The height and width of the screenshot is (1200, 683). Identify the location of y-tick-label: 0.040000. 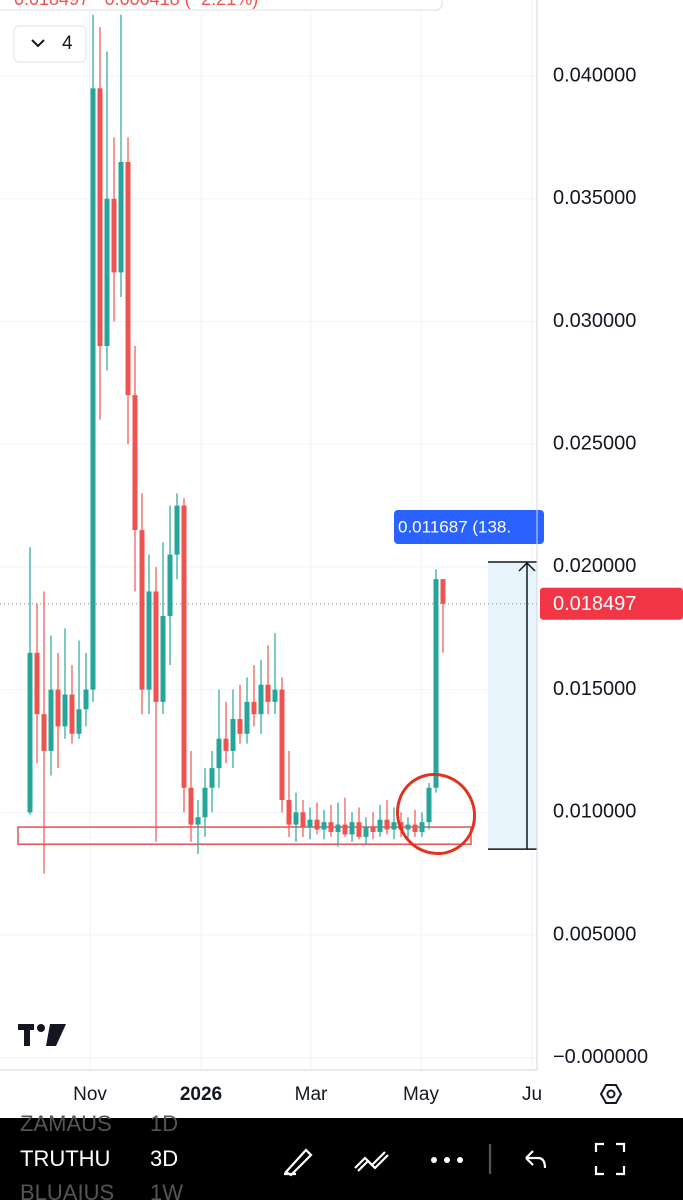
(594, 75).